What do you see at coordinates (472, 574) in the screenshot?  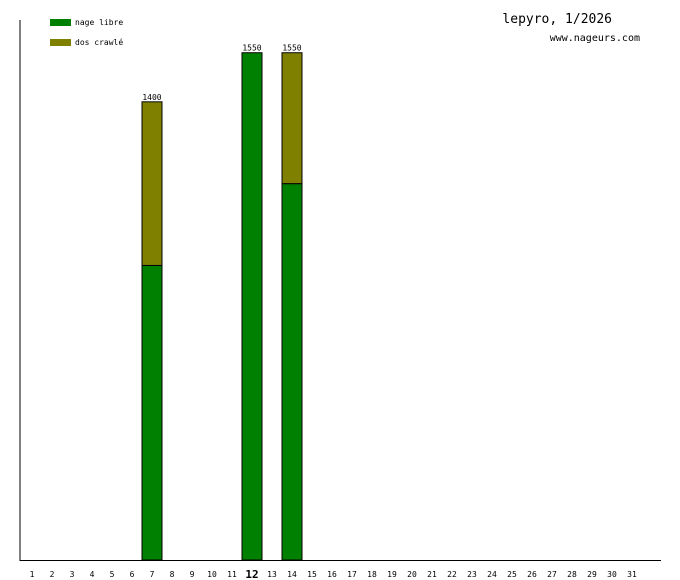 I see `x-tick-label: 23` at bounding box center [472, 574].